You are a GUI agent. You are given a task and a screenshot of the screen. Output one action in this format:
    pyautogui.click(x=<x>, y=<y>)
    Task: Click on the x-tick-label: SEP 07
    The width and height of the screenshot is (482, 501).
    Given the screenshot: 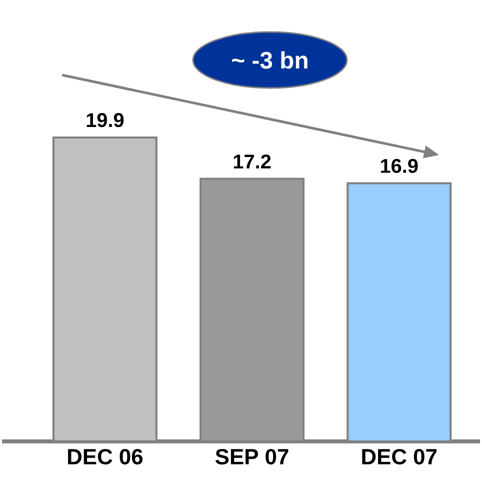 What is the action you would take?
    pyautogui.click(x=251, y=456)
    